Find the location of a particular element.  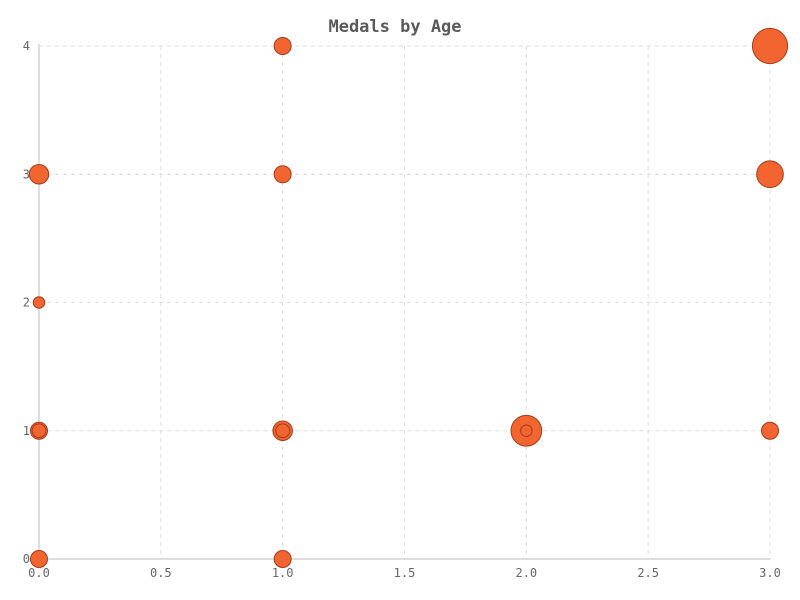

y-axis-ticks: 0 1 2 3 4 is located at coordinates (26, 302).